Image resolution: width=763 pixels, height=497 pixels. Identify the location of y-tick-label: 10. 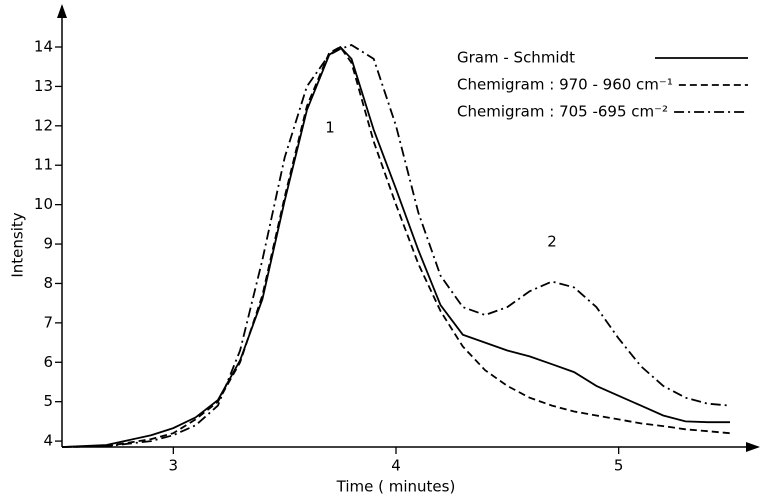
(43, 204).